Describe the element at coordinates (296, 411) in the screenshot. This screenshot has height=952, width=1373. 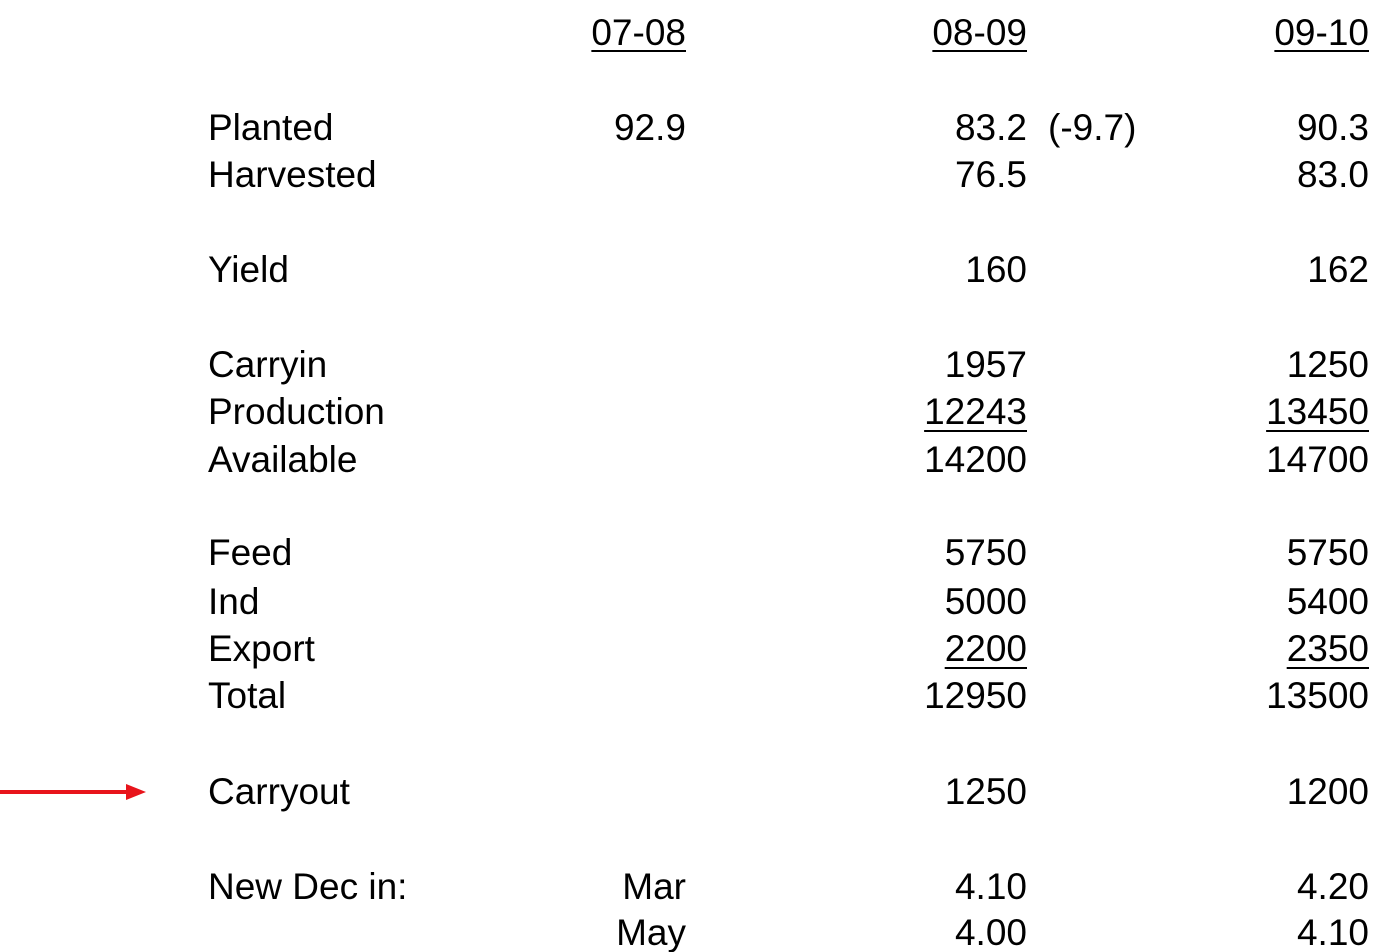
I see `row-label: Production` at that location.